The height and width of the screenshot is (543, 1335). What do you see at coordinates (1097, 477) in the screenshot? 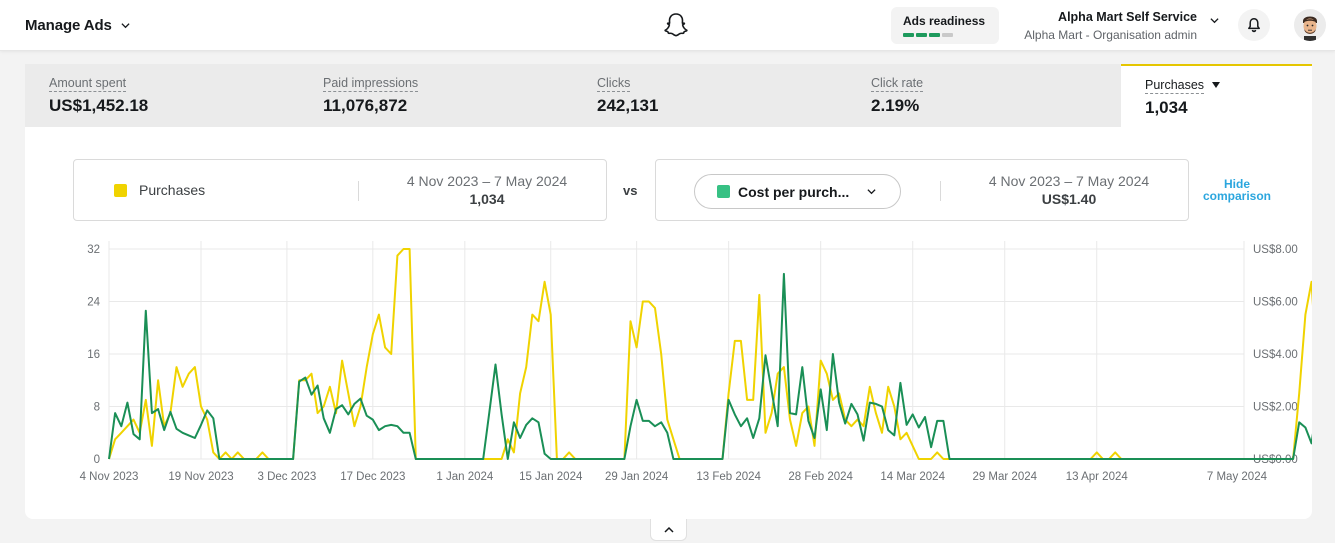
I see `x-tick-label: 13 Apr 2024` at bounding box center [1097, 477].